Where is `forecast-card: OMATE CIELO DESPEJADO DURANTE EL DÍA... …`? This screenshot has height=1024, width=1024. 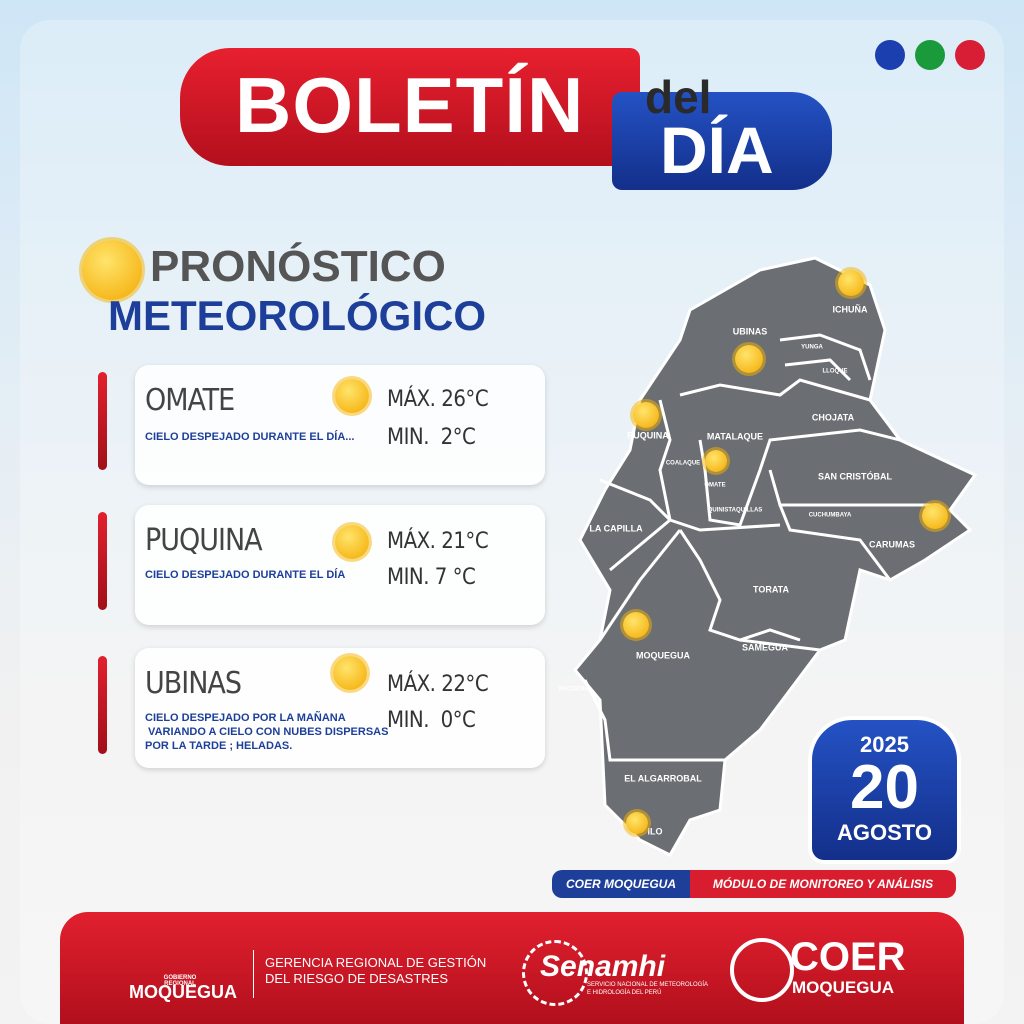
forecast-card: OMATE CIELO DESPEJADO DURANTE EL DÍA... … is located at coordinates (340, 425).